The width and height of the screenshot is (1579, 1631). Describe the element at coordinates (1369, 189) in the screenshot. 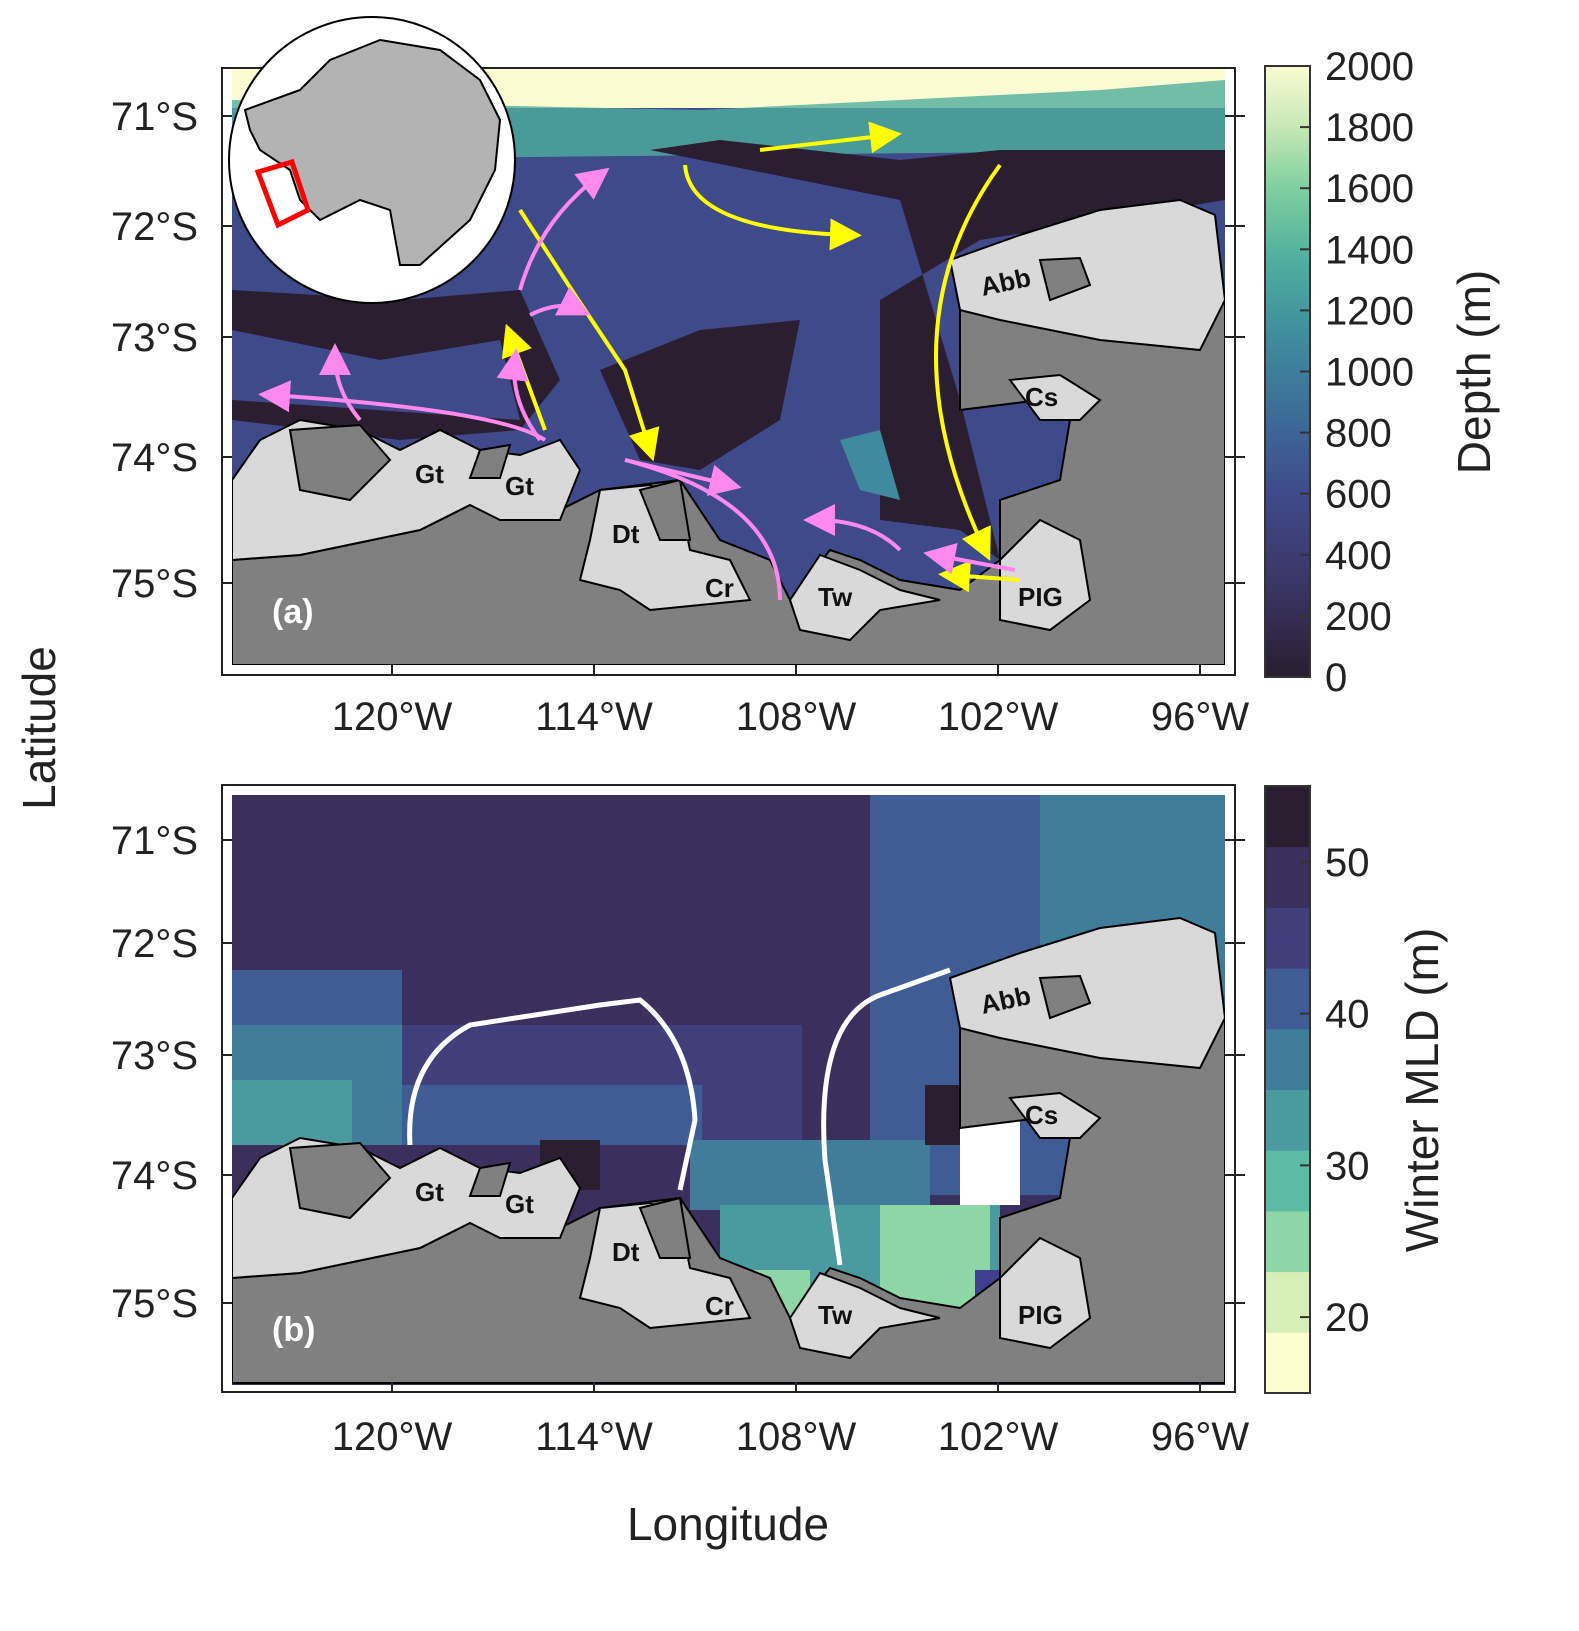

I see `colorbar-depth-tick: 1600` at that location.